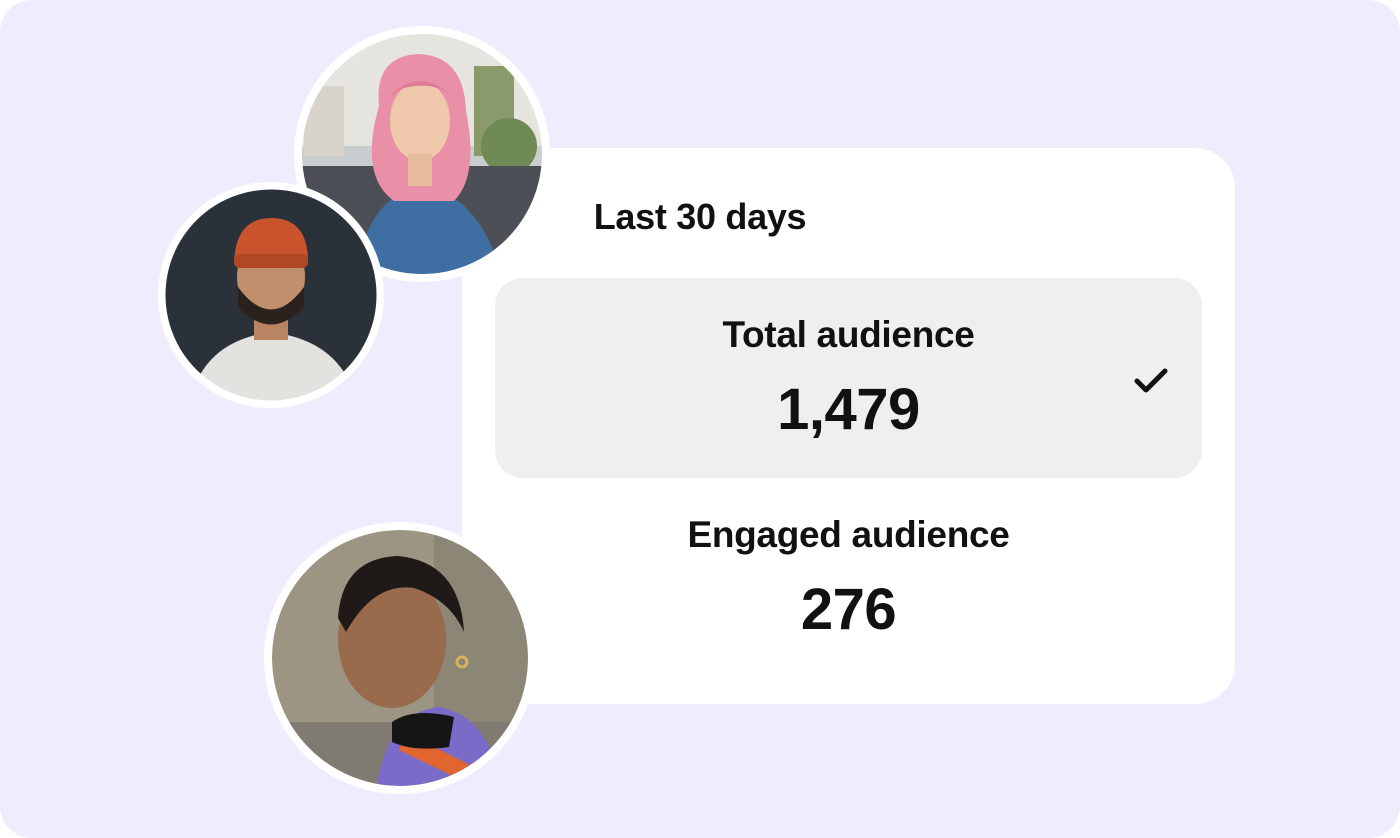 The image size is (1400, 838). I want to click on total-audience-option: Total audience 1,479, so click(848, 378).